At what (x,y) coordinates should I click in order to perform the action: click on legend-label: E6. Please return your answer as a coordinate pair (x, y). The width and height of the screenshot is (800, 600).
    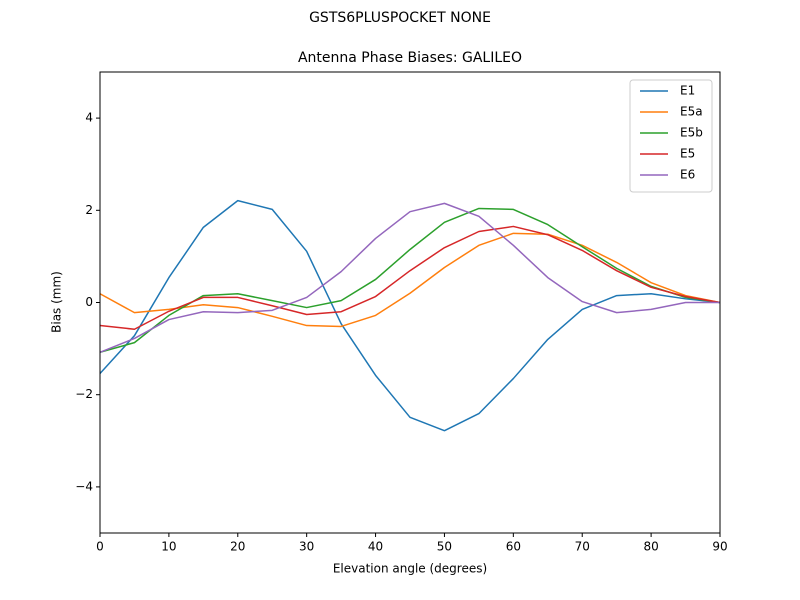
    Looking at the image, I should click on (687, 175).